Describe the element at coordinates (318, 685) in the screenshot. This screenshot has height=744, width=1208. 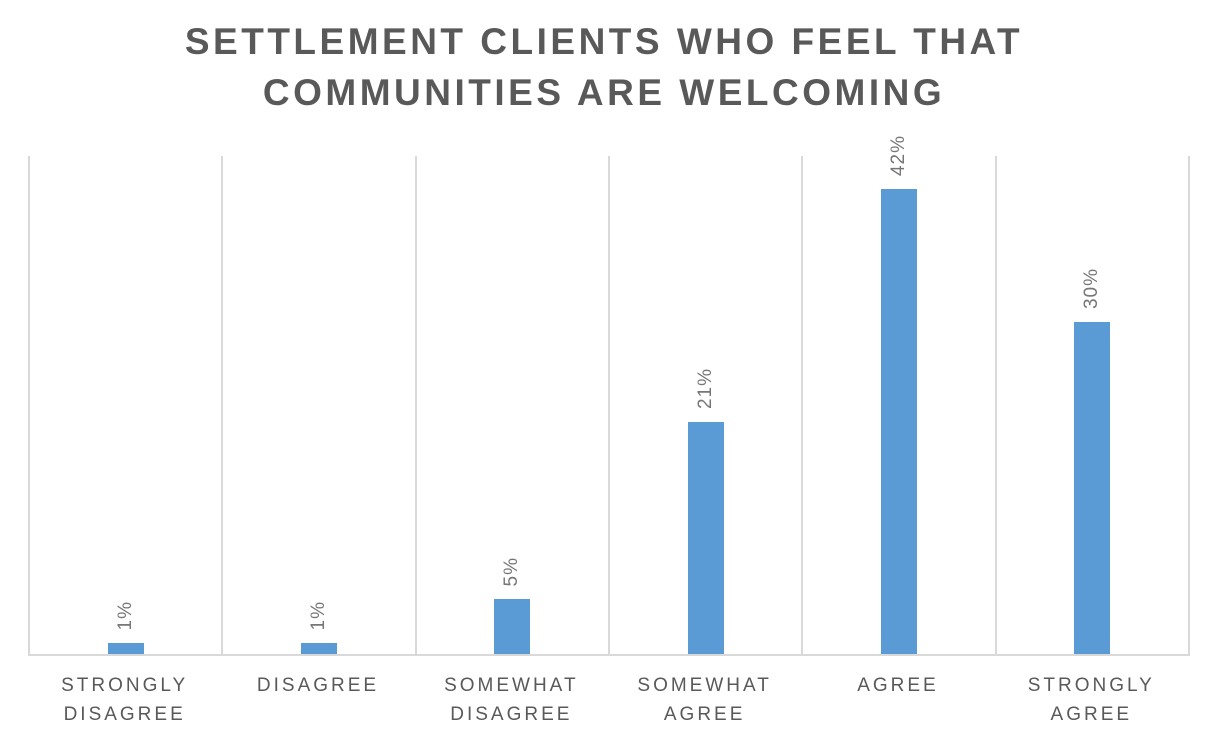
I see `x-axis-label-disagree: DISAGREE` at that location.